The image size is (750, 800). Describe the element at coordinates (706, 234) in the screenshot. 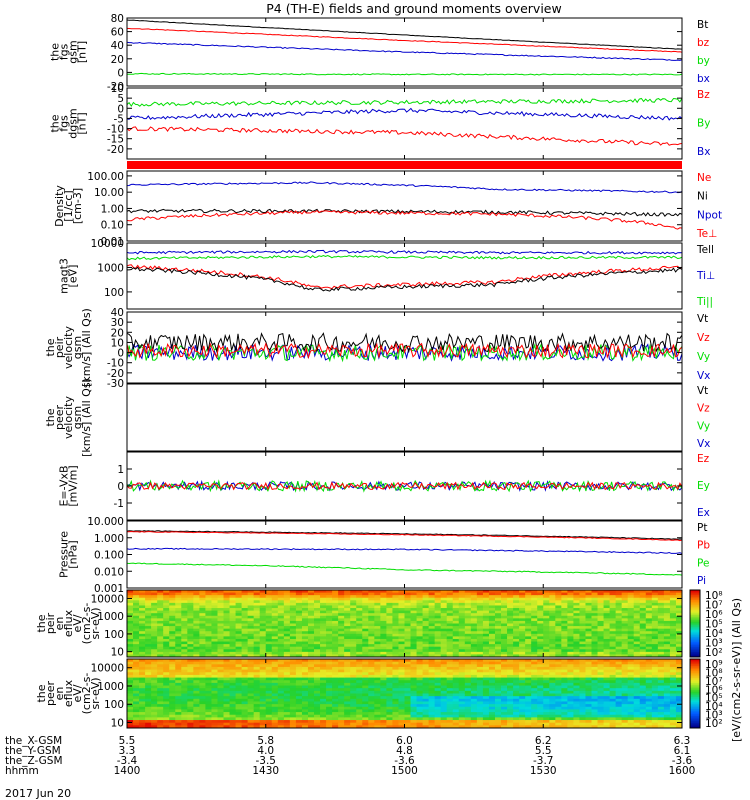

I see `legend-te: Te⊥` at that location.